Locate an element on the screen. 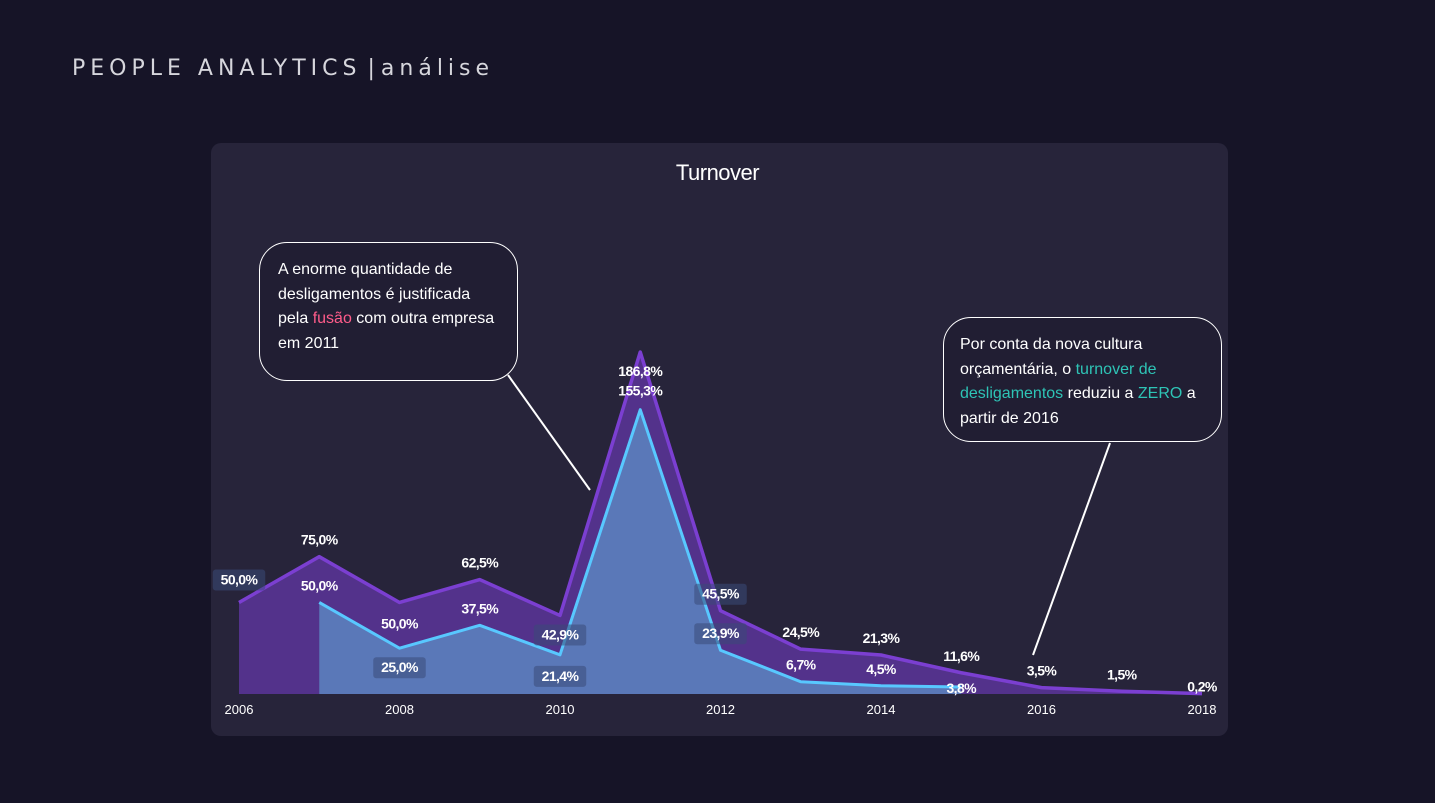 This screenshot has width=1435, height=803. page-header: PEOPLE ANALYTICS | análise is located at coordinates (283, 68).